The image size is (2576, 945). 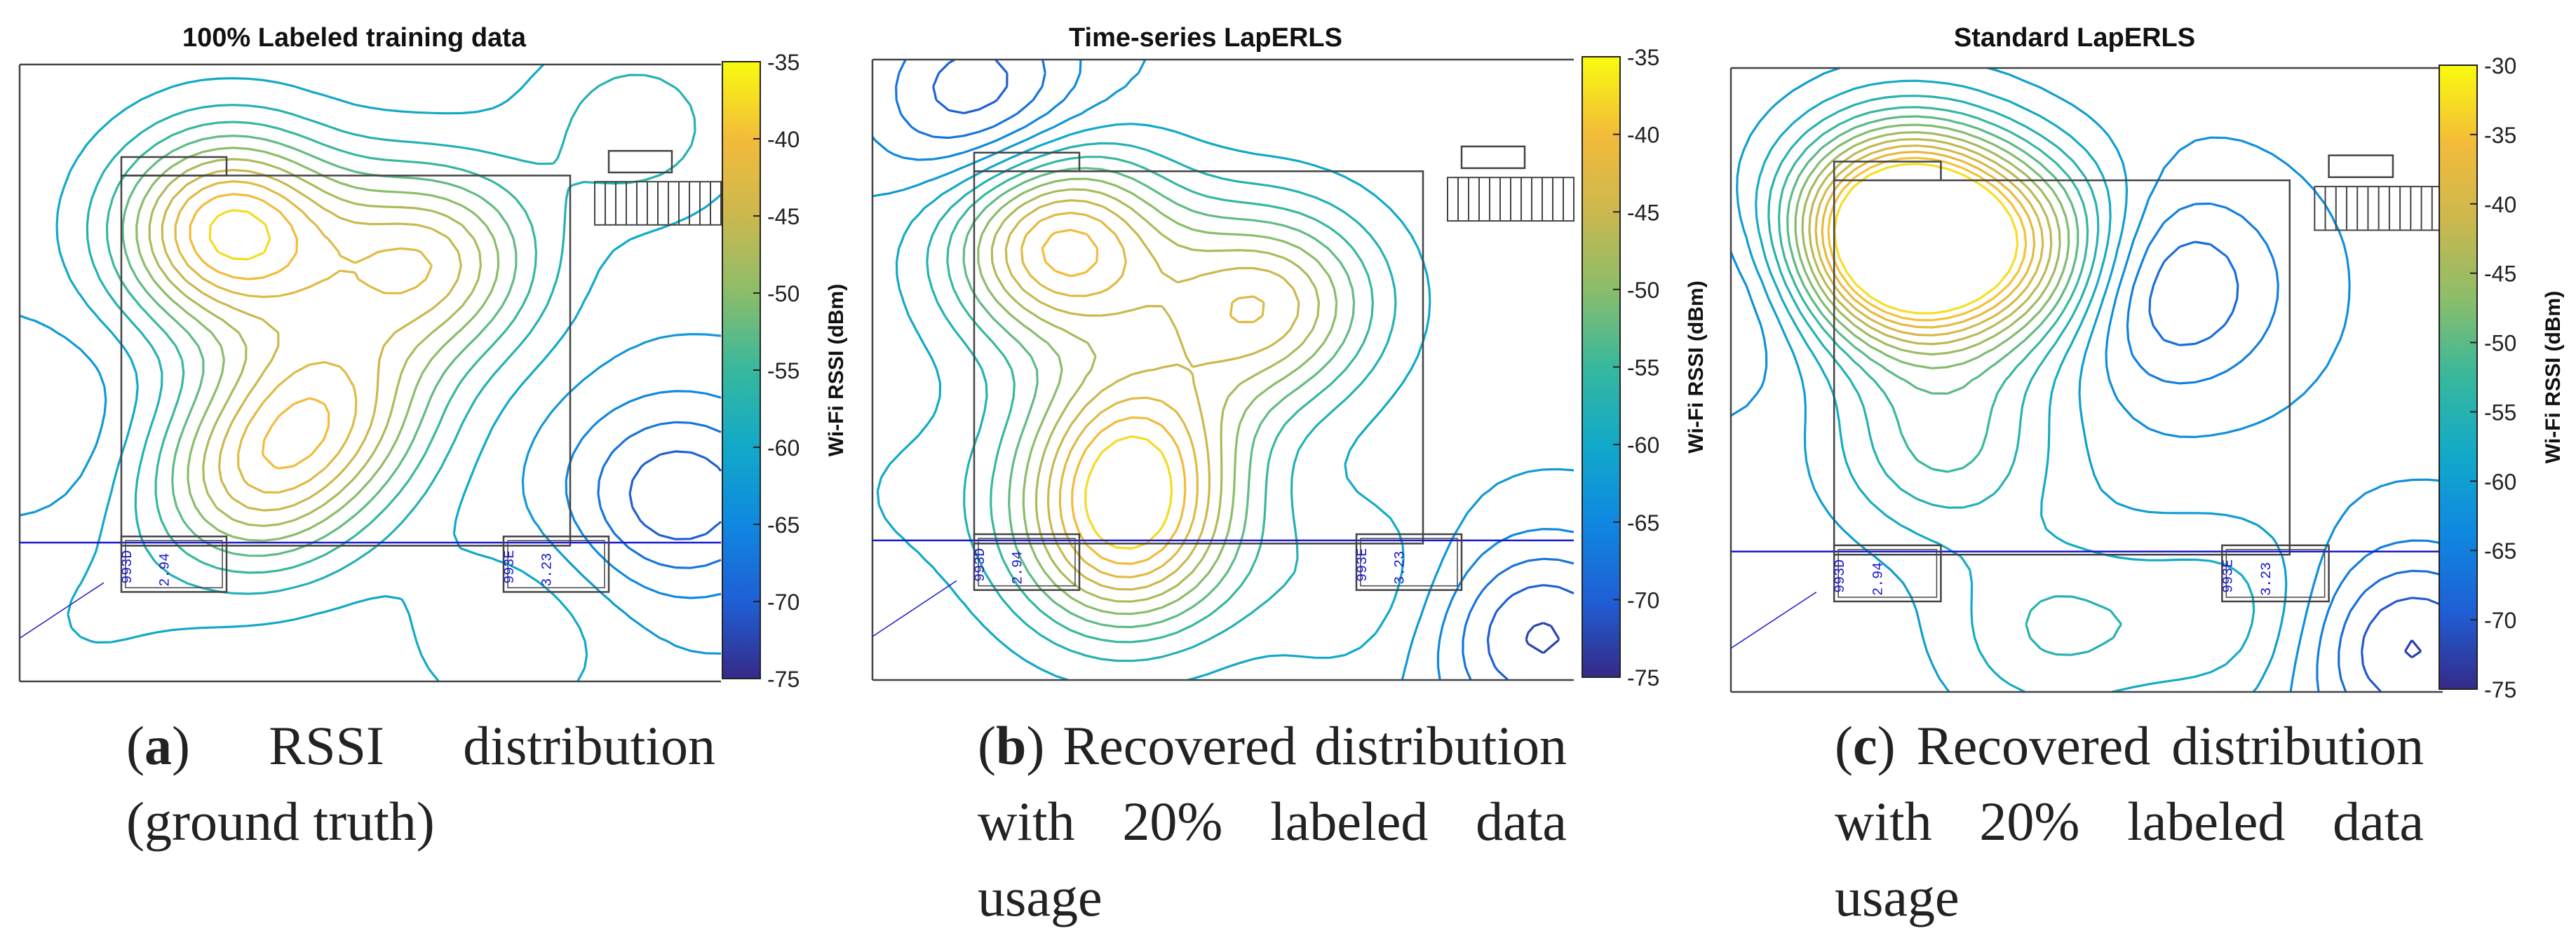 I want to click on caption-letter-c: c, so click(x=1864, y=745).